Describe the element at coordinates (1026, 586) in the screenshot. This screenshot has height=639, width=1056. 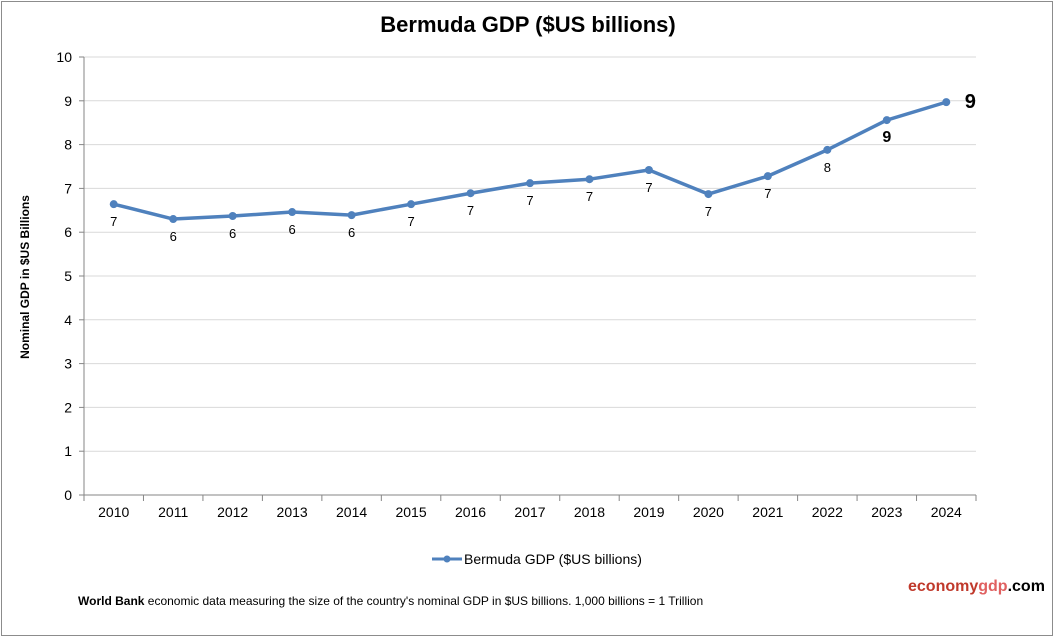
I see `brand-part3: .com` at that location.